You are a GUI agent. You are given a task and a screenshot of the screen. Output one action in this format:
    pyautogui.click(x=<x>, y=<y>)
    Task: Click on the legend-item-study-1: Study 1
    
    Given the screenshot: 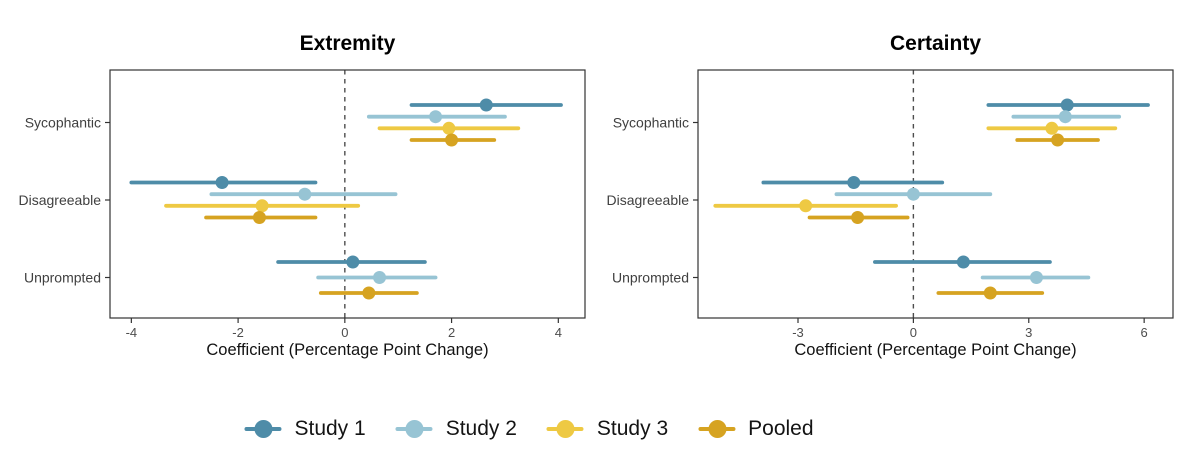 What is the action you would take?
    pyautogui.click(x=305, y=429)
    